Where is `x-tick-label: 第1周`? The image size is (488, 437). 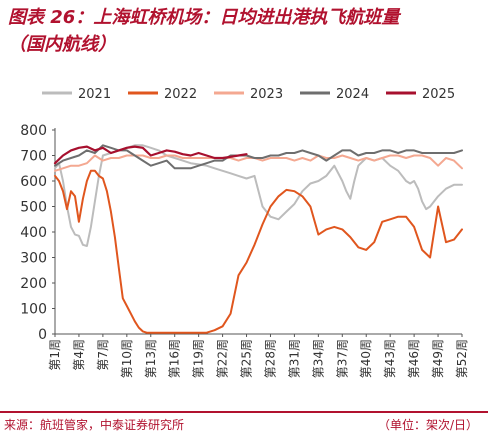 x-tick-label: 第1周 is located at coordinates (55, 355).